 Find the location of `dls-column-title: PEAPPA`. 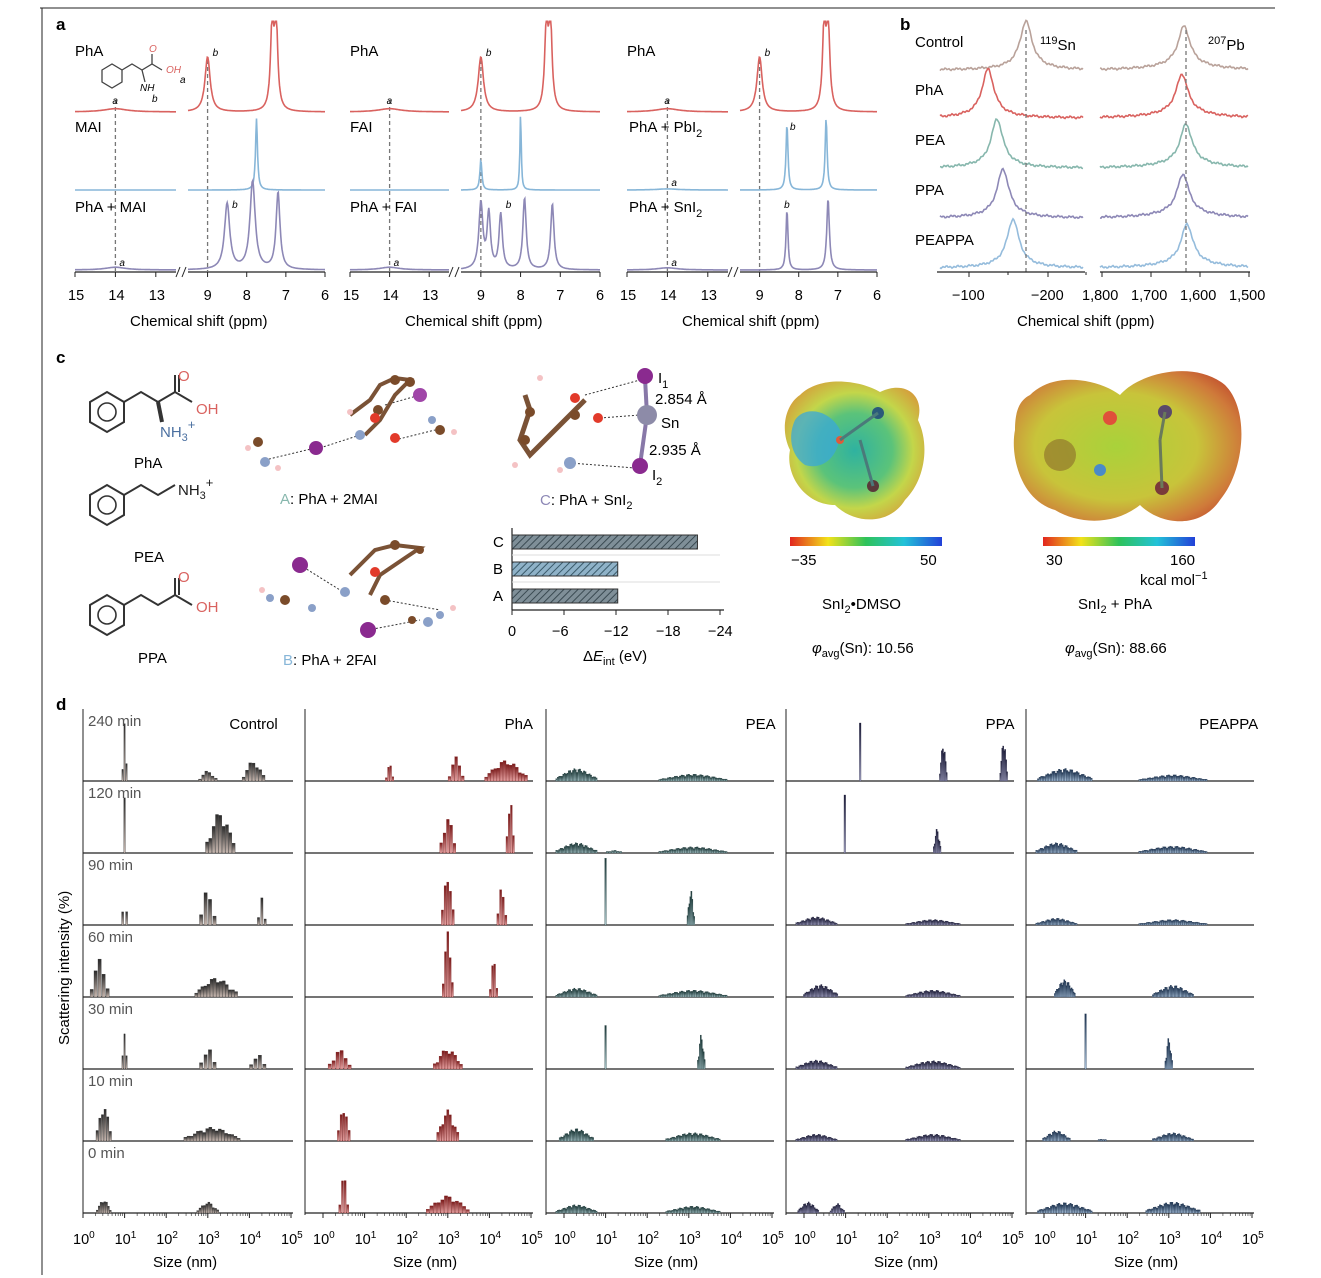

dls-column-title: PEAPPA is located at coordinates (1228, 724).